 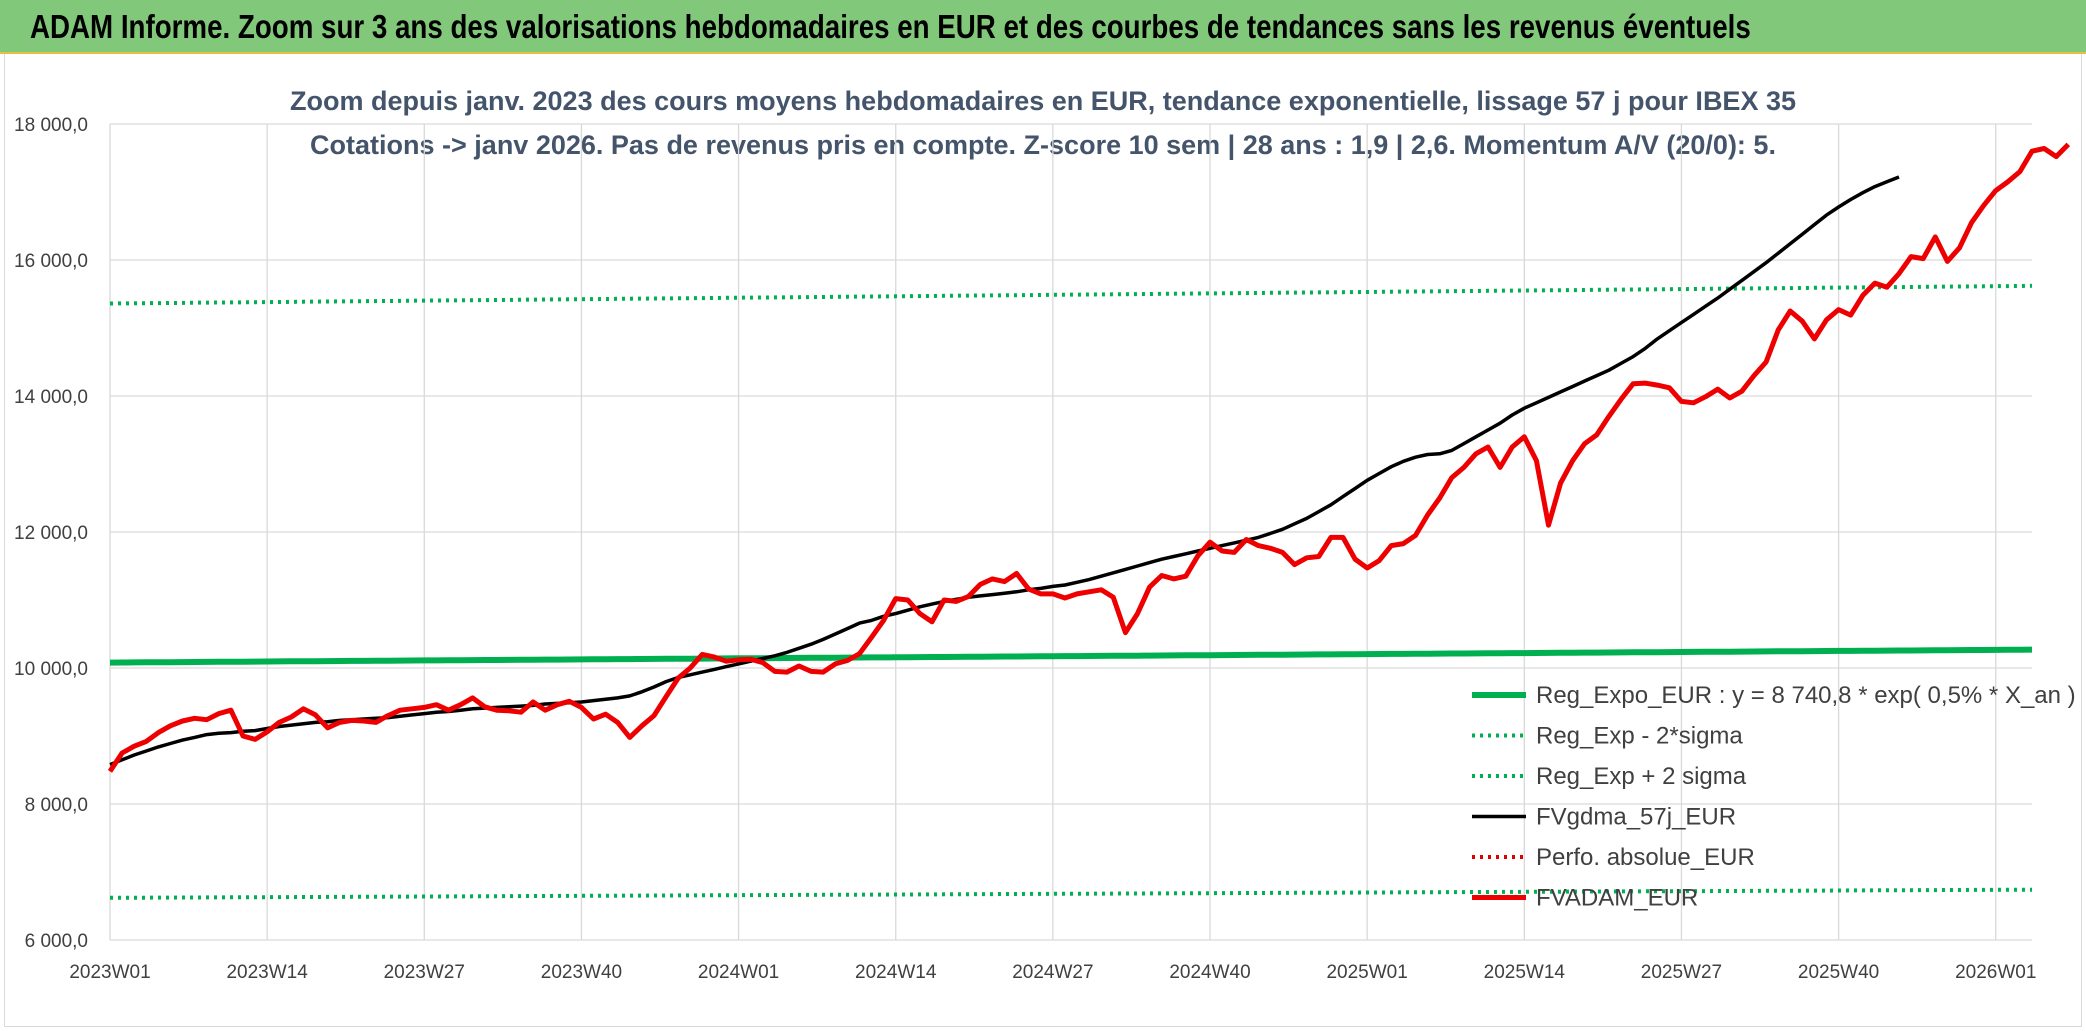 What do you see at coordinates (1071, 893) in the screenshot?
I see `series-reg-minus-2sigma-line` at bounding box center [1071, 893].